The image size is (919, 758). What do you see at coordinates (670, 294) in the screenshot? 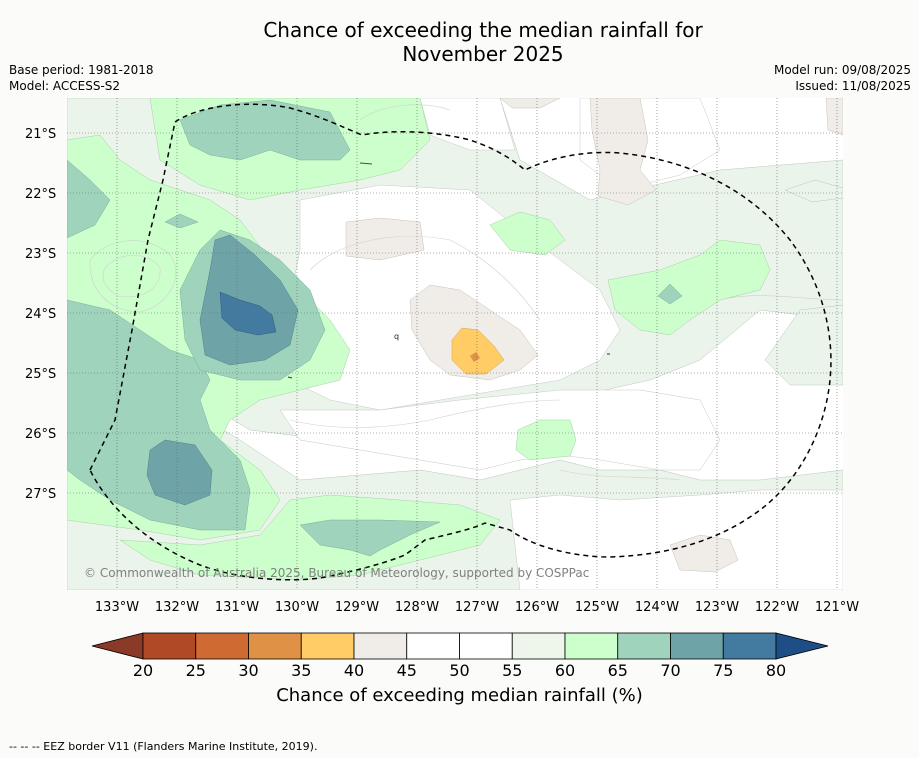
I see `region-65-70-east-small` at bounding box center [670, 294].